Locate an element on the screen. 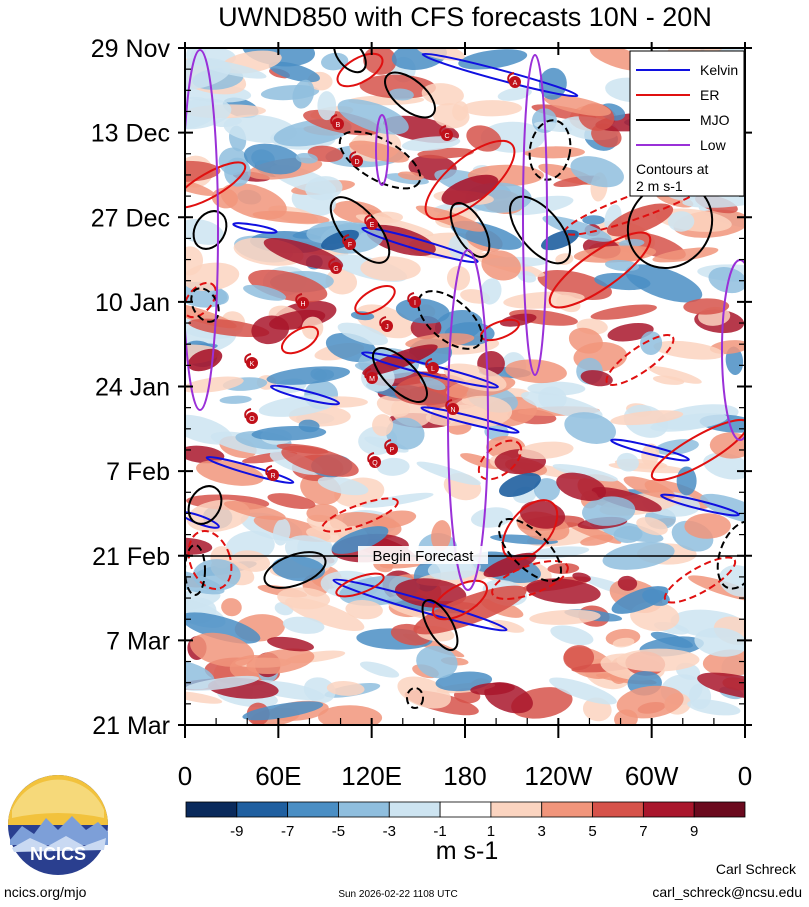 This screenshot has height=907, width=809. storm-marker: P is located at coordinates (391, 447).